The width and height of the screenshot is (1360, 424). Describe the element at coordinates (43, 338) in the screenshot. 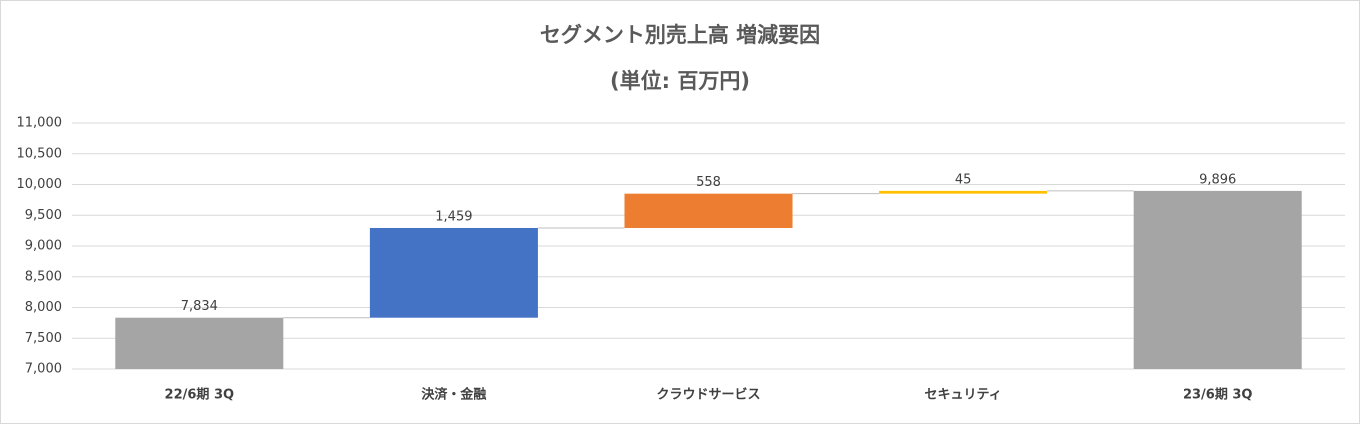

I see `y-tick-label: 7,500` at that location.